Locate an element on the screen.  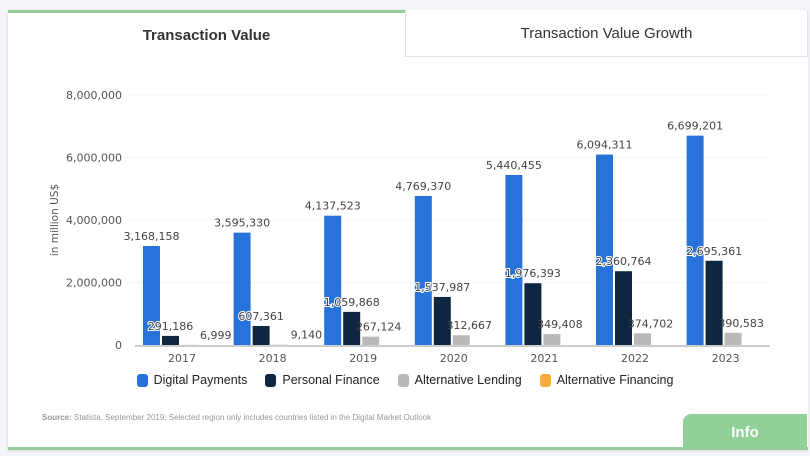
data-label: 607,361 is located at coordinates (261, 316).